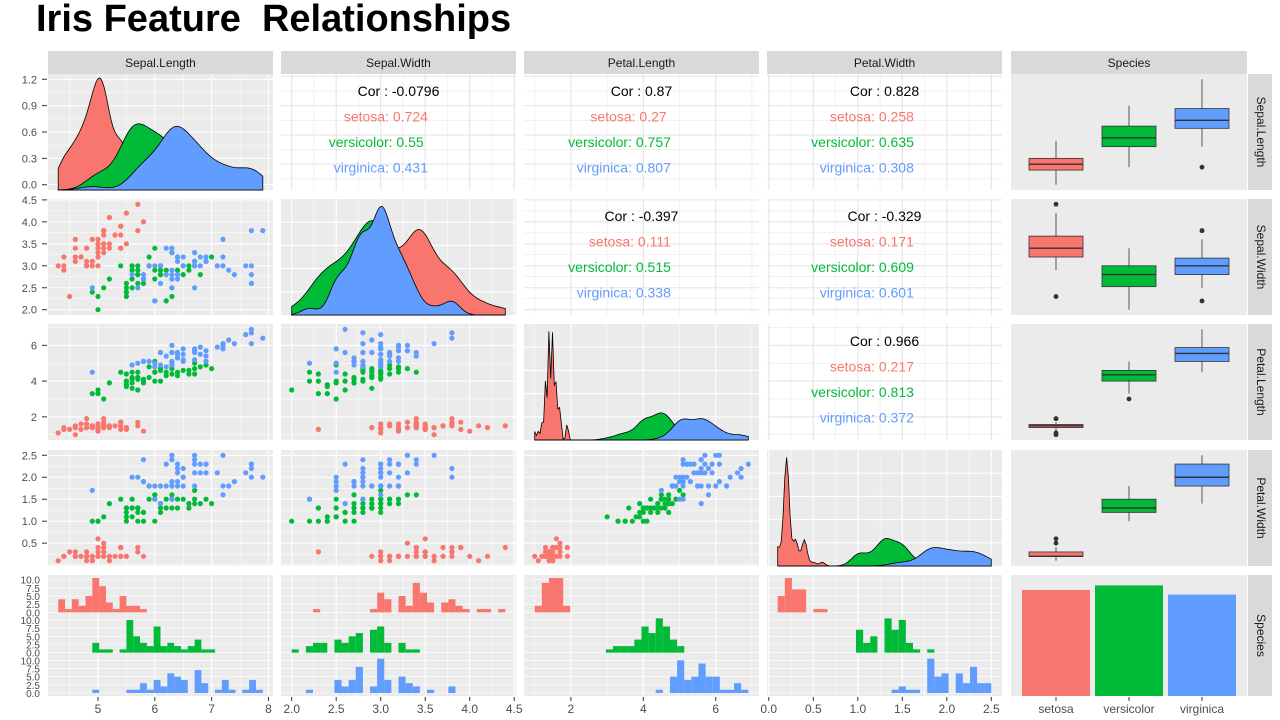 This screenshot has height=720, width=1280. What do you see at coordinates (33, 597) in the screenshot?
I see `y-tick-label: 5.0` at bounding box center [33, 597].